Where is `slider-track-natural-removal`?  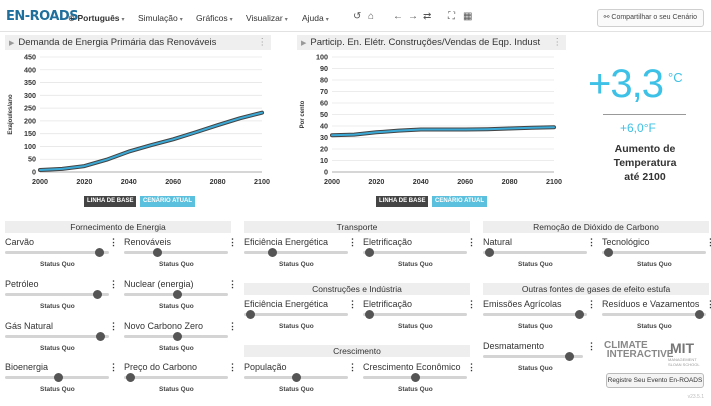 slider-track-natural-removal is located at coordinates (535, 252).